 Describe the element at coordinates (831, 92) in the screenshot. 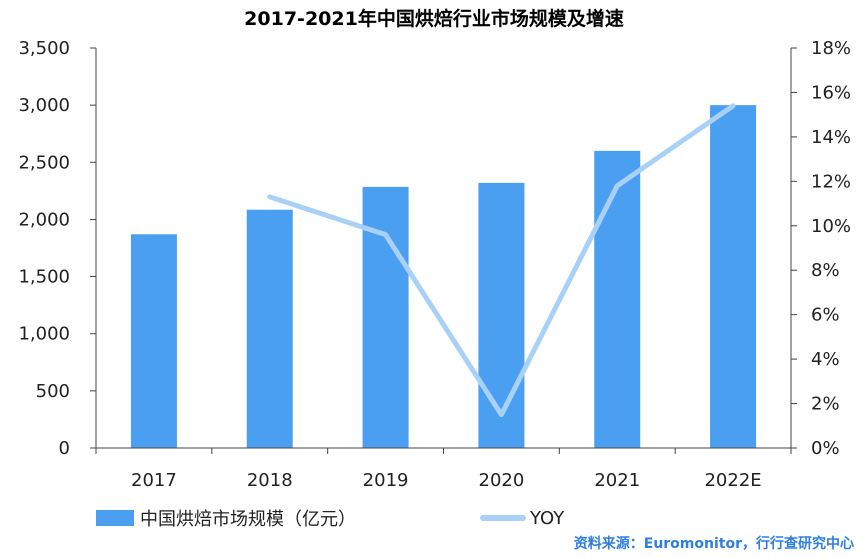

I see `y-right-tick-label: 16%` at that location.